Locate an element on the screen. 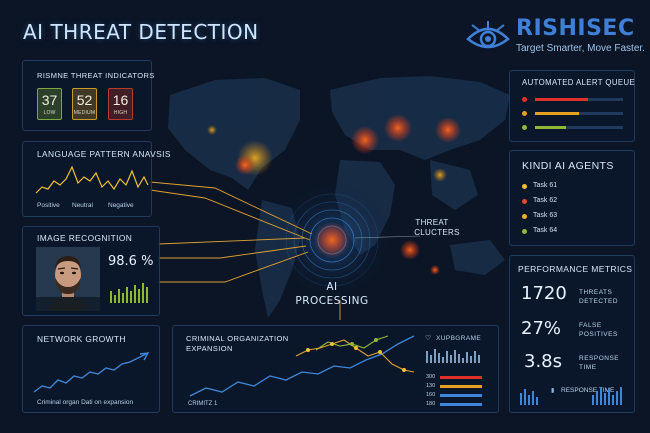 The height and width of the screenshot is (433, 650). alert-2-track is located at coordinates (579, 113).